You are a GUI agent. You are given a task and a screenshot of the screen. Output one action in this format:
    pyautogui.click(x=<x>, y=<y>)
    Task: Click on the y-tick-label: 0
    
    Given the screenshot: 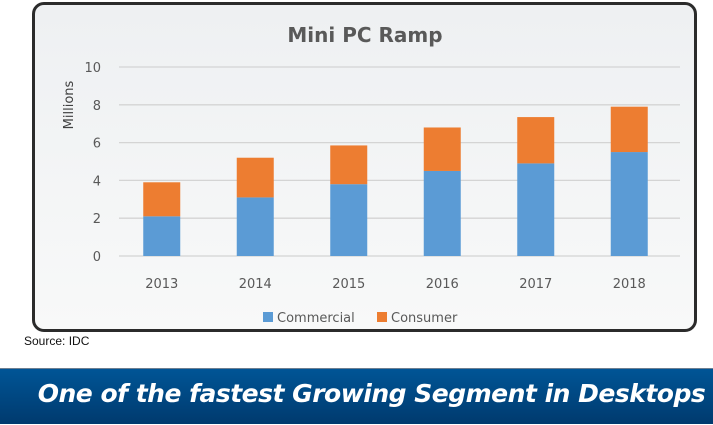 What is the action you would take?
    pyautogui.click(x=97, y=257)
    